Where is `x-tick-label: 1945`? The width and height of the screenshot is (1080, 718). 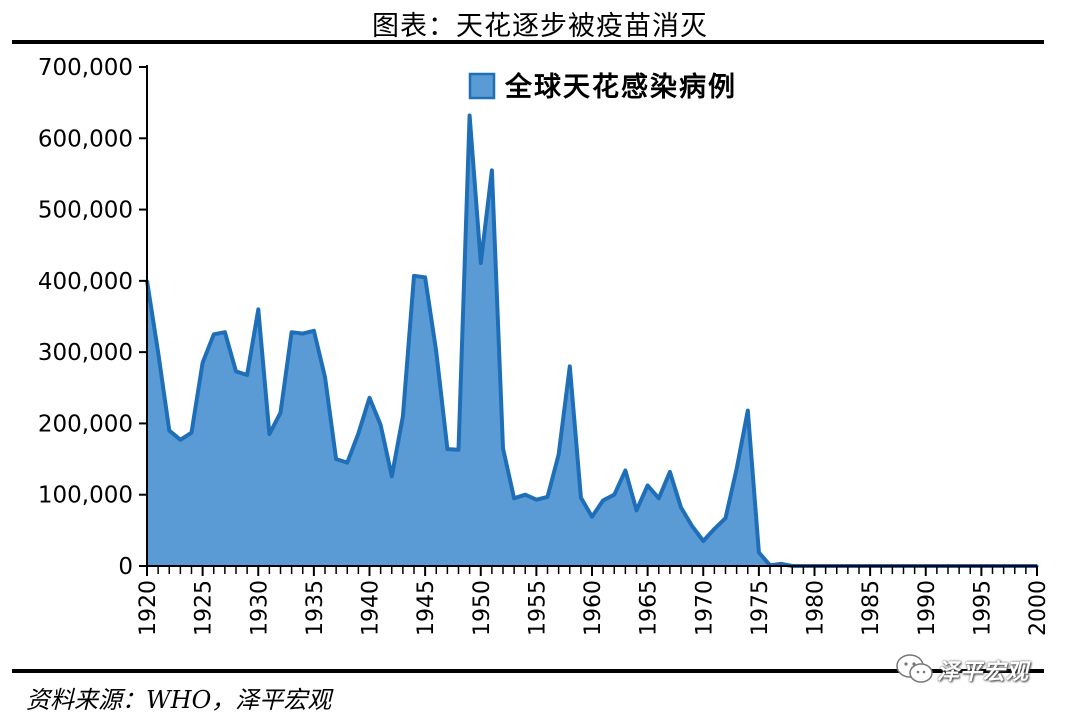 x-tick-label: 1945 is located at coordinates (426, 608).